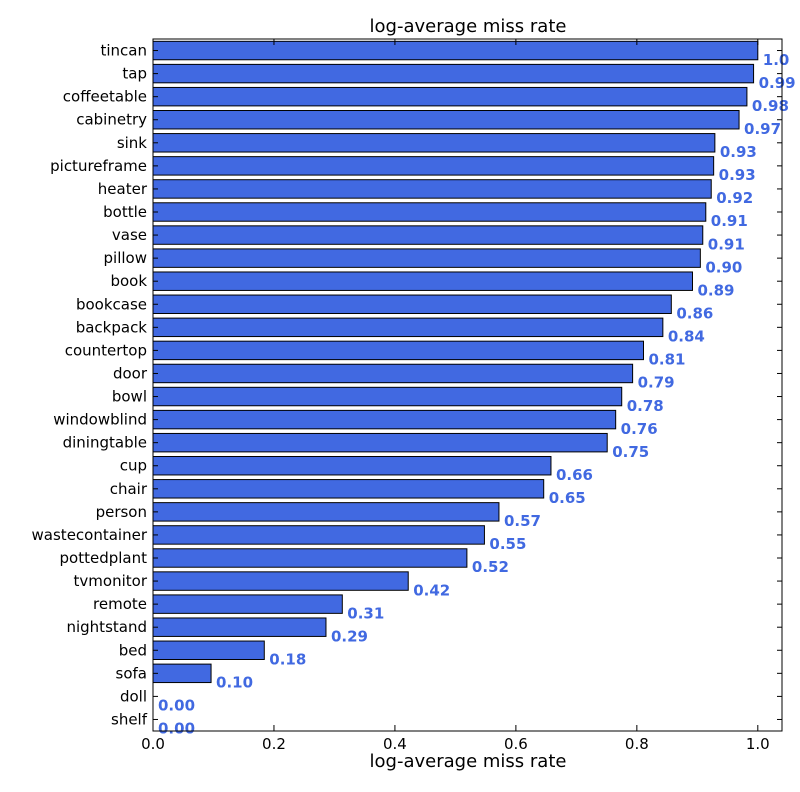  Describe the element at coordinates (120, 604) in the screenshot. I see `y-tick-label-remote: remote` at that location.